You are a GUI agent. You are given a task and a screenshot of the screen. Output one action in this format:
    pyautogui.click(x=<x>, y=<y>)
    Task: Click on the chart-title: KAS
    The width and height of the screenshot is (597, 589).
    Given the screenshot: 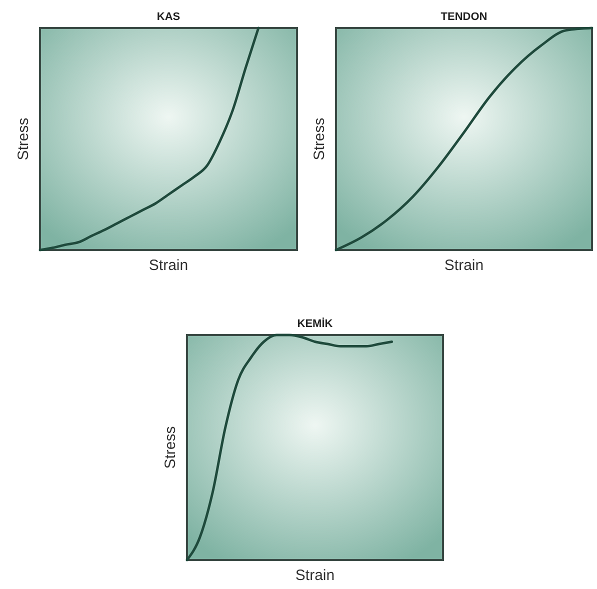 What is the action you would take?
    pyautogui.click(x=168, y=17)
    